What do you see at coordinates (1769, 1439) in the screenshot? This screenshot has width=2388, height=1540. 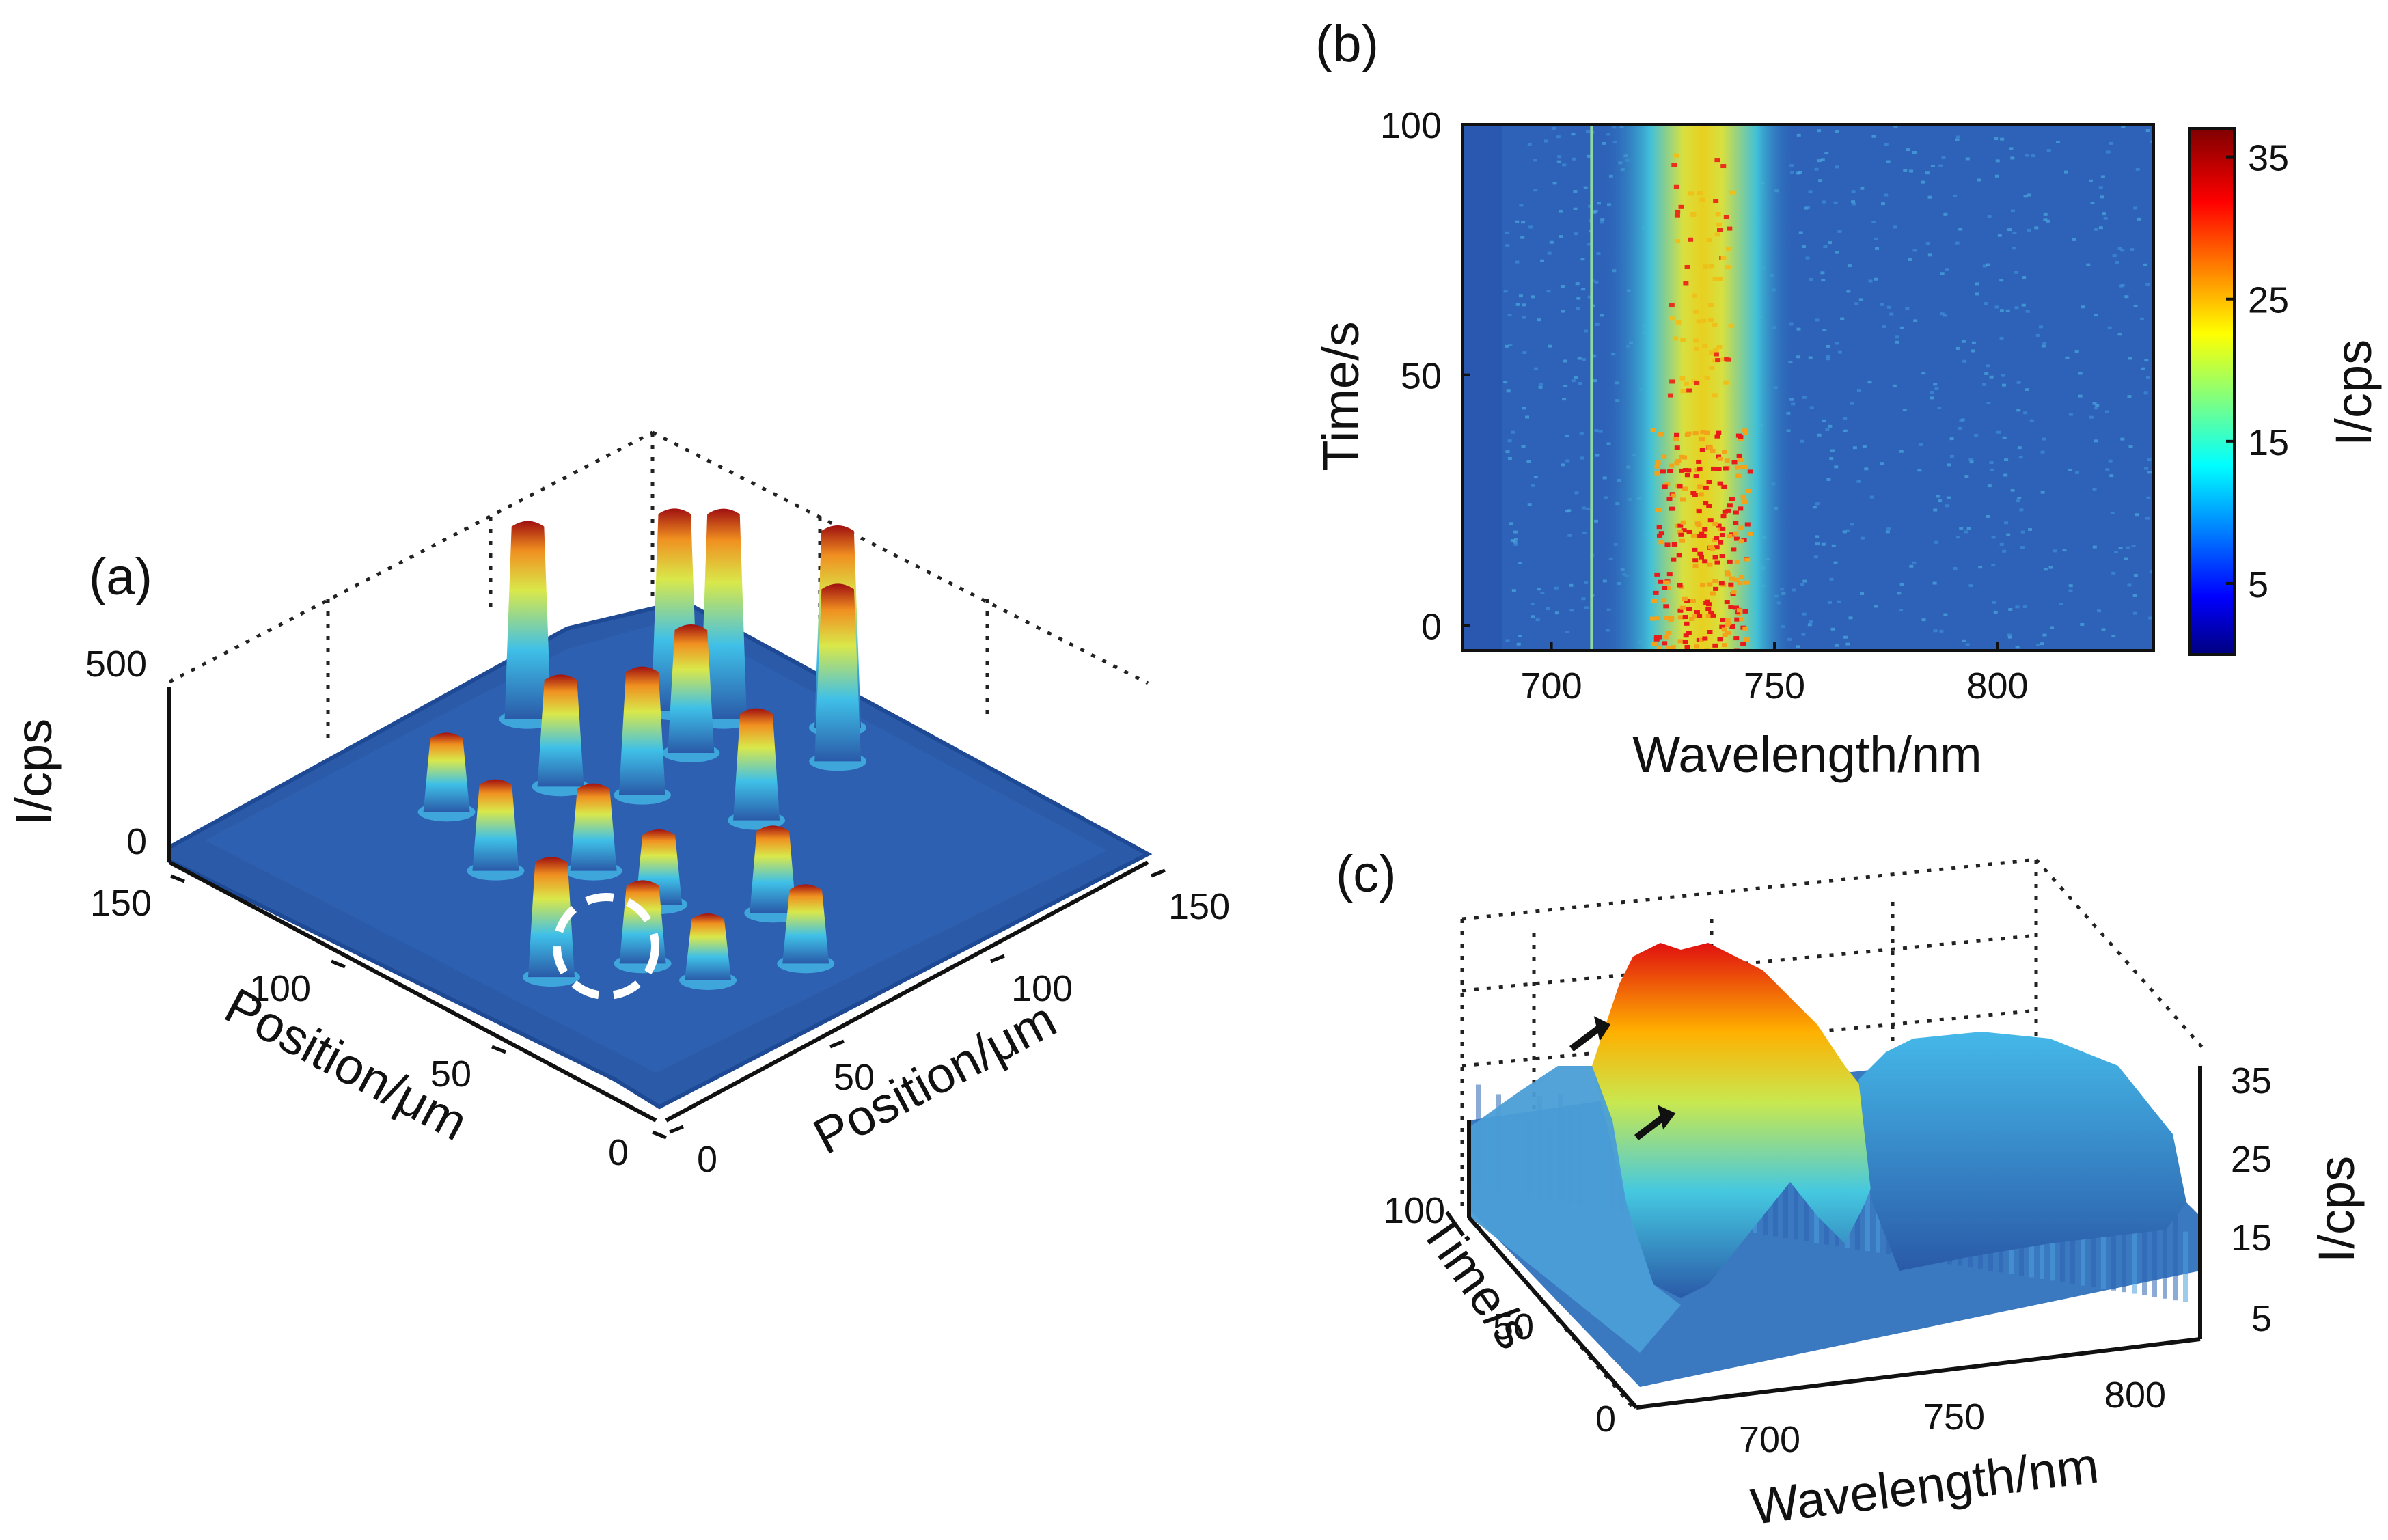 I see `panel-c-x-tick: 700` at bounding box center [1769, 1439].